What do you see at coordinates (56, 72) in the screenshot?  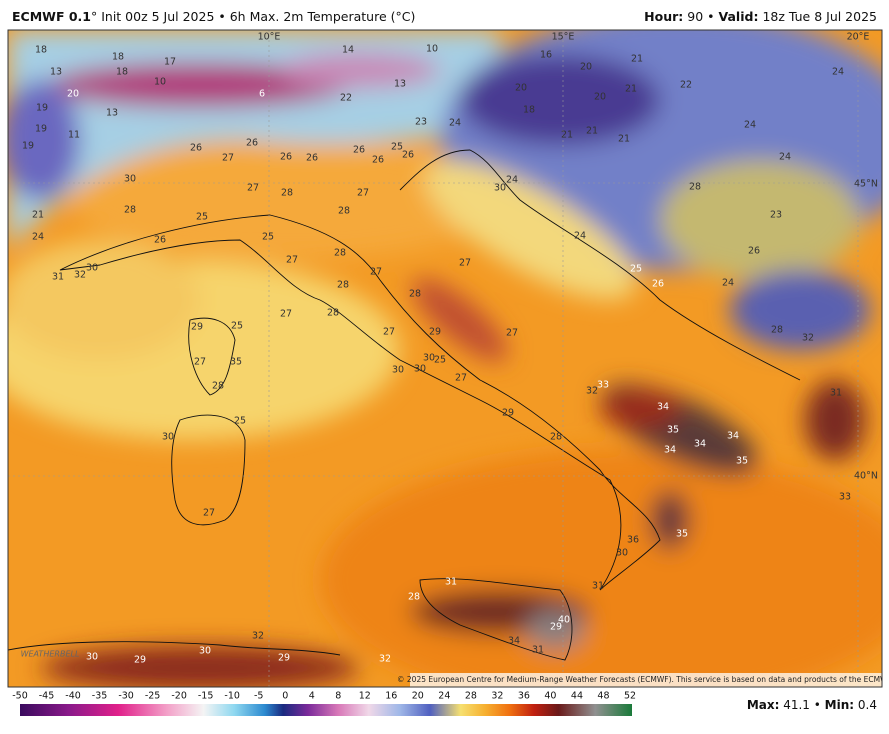 I see `temperature-label: 13` at bounding box center [56, 72].